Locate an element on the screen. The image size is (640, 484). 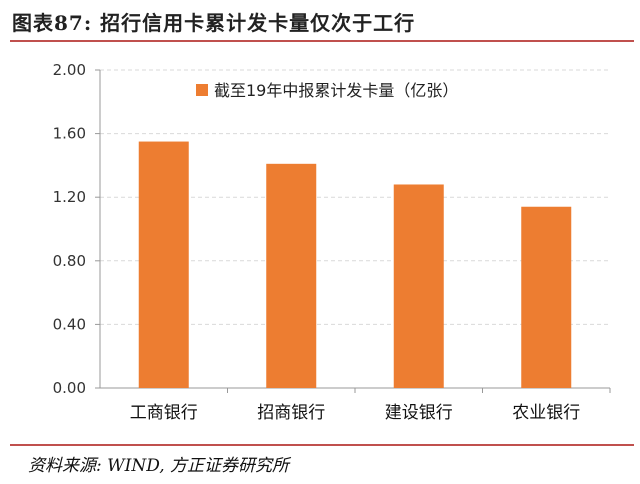
y-tick-label: 0.40 is located at coordinates (69, 324).